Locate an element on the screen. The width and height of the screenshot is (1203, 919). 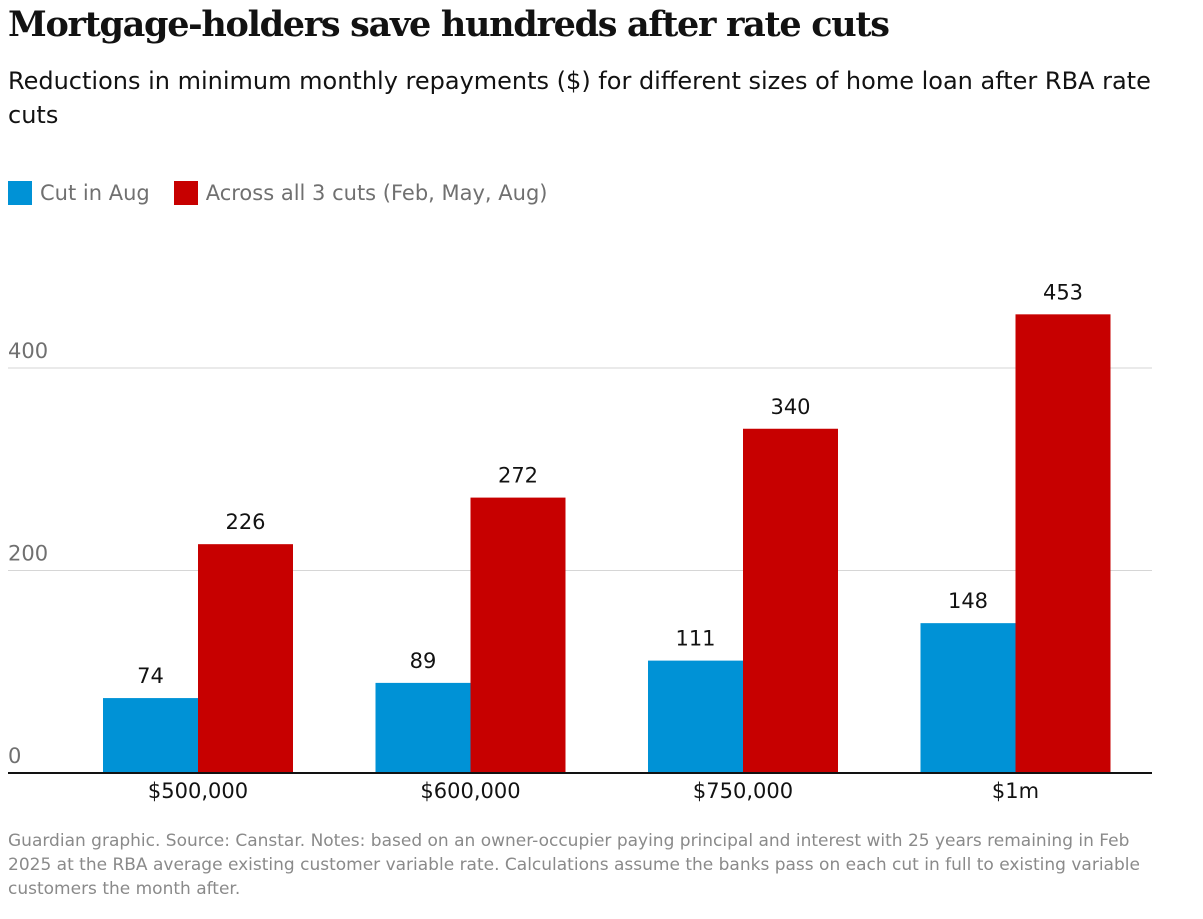
data-label-all-cuts-3: 453 is located at coordinates (1063, 292).